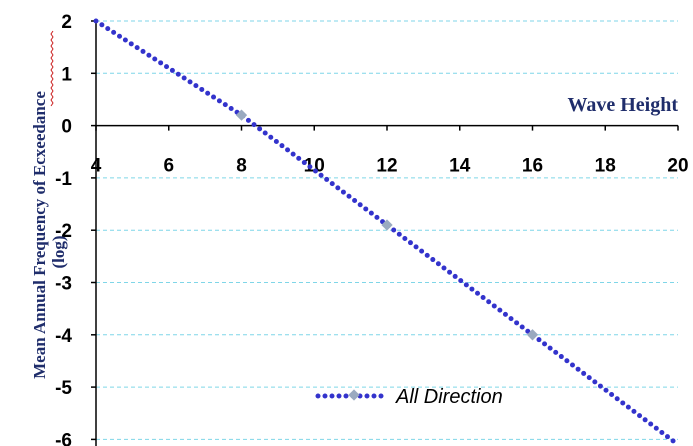 The height and width of the screenshot is (446, 693). I want to click on x-tick-label: 14, so click(460, 166).